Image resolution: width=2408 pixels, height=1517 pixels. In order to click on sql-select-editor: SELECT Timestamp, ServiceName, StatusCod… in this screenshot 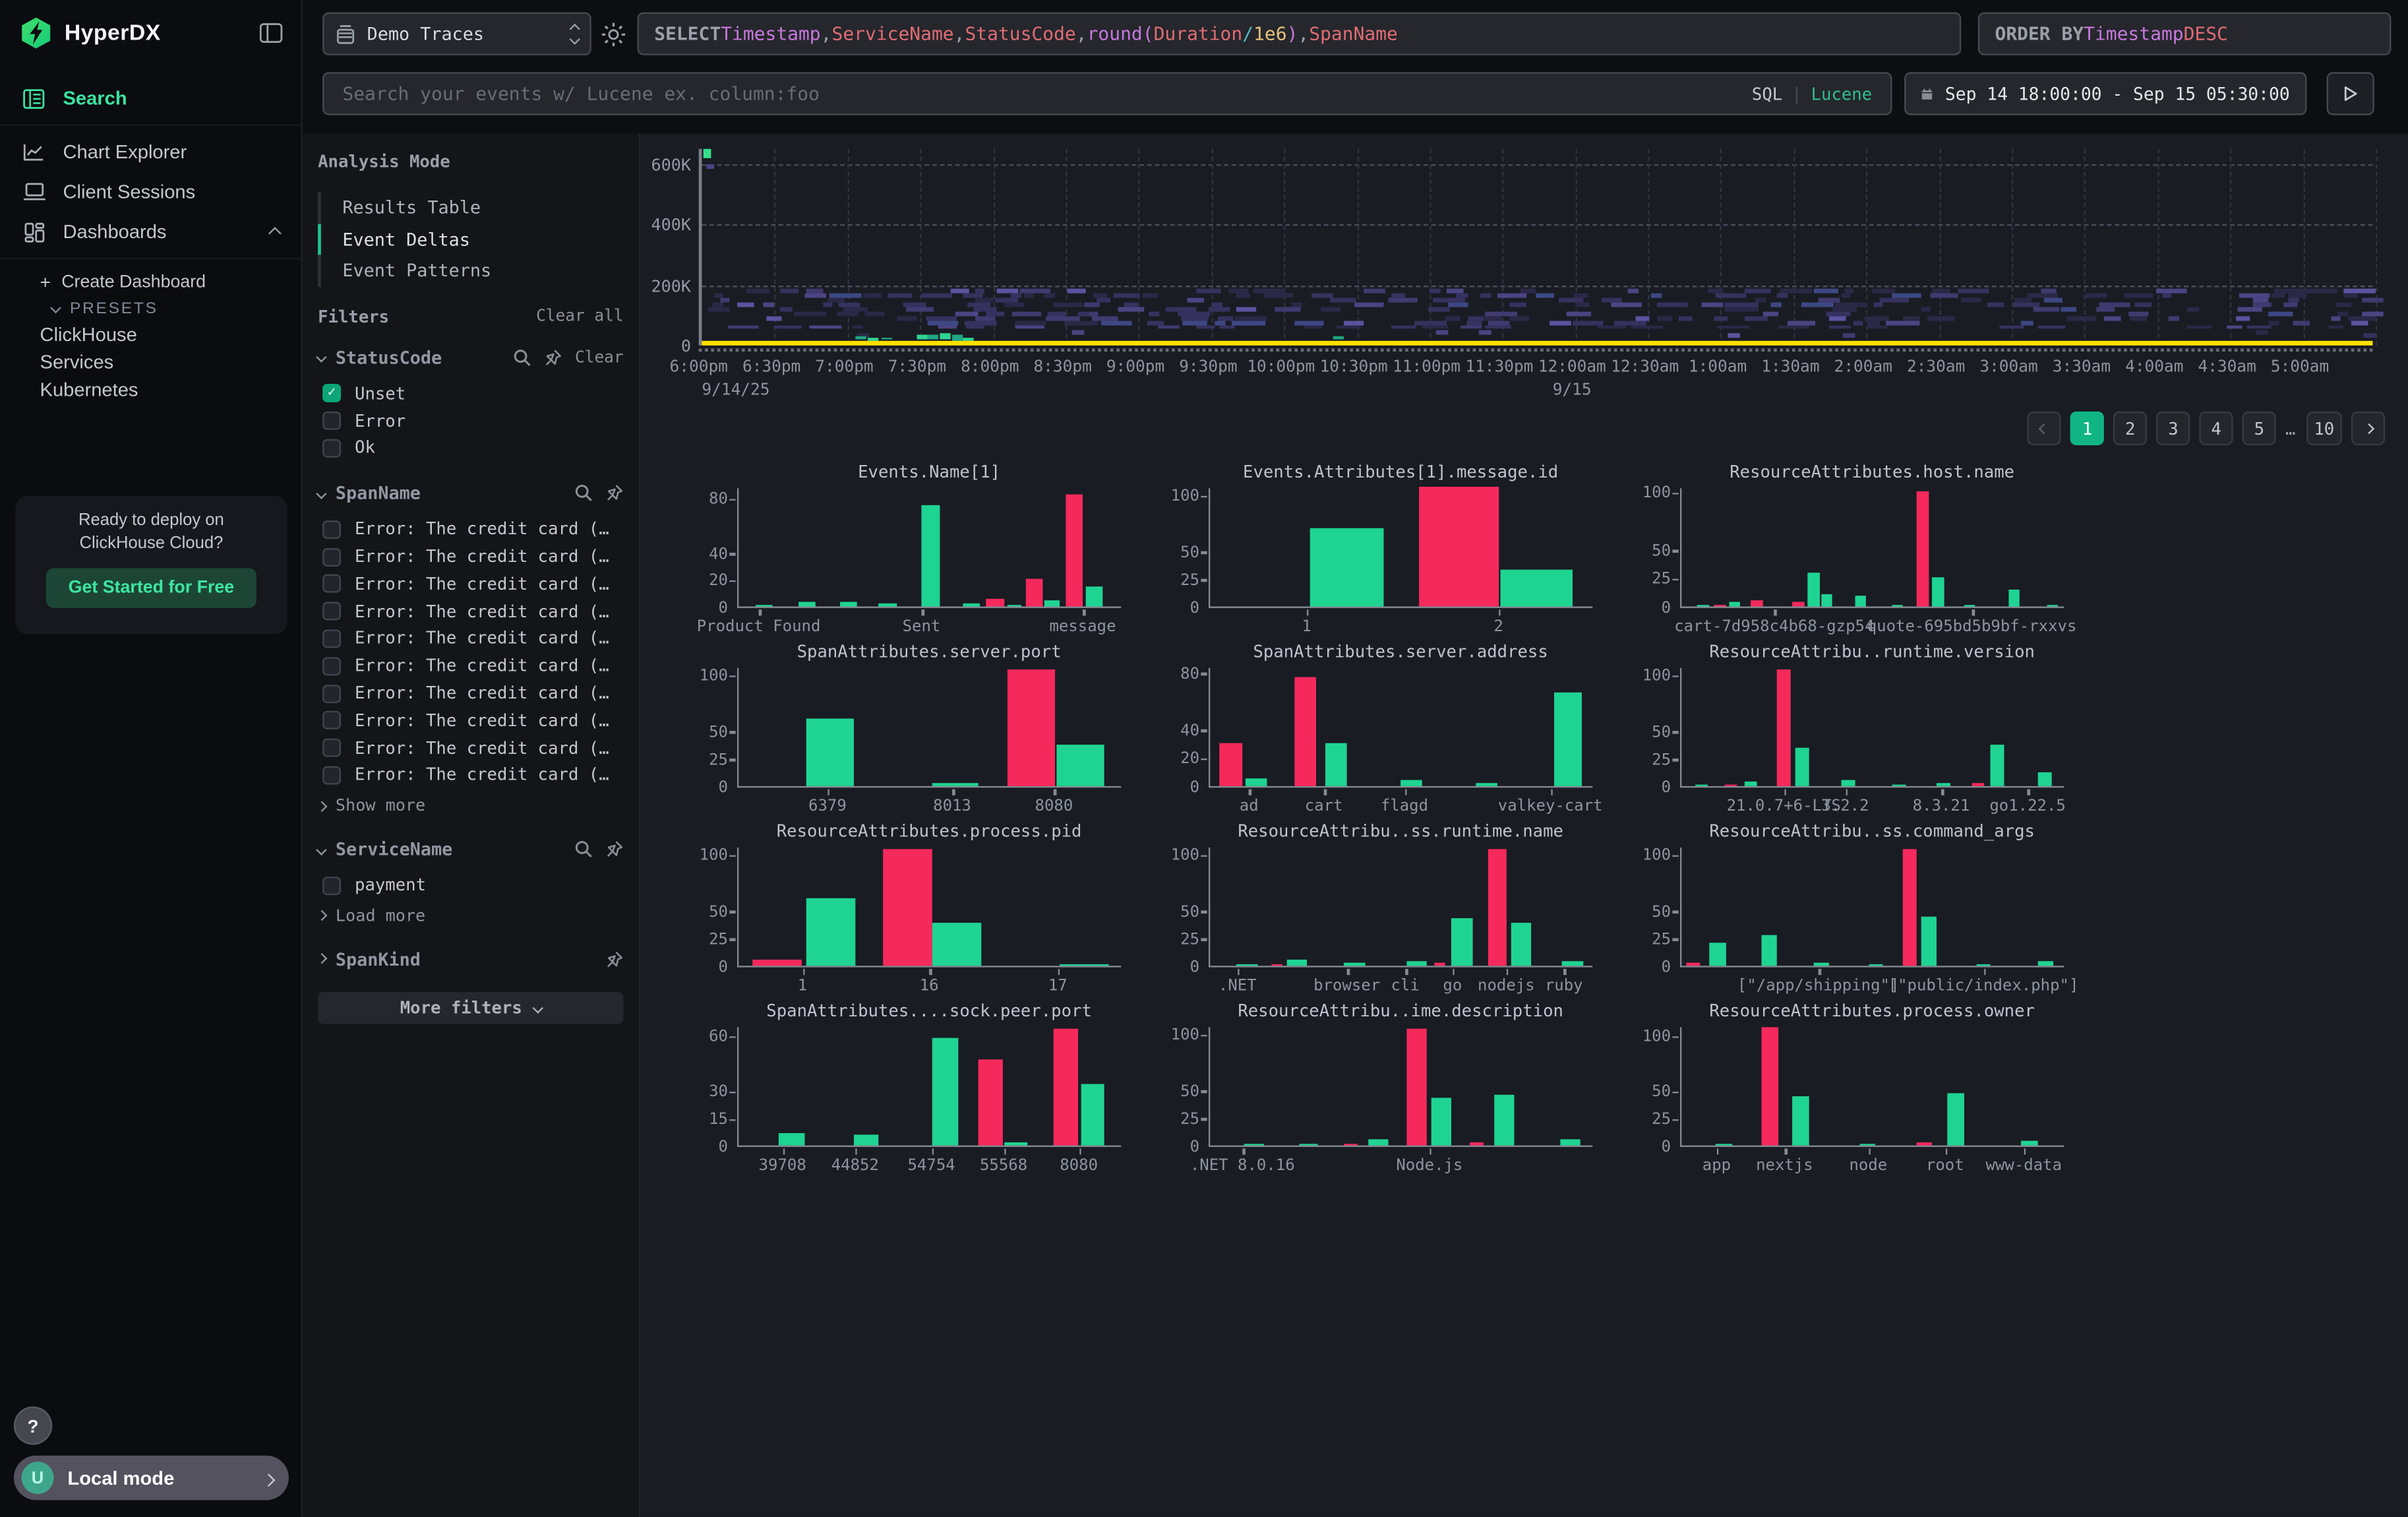, I will do `click(1299, 33)`.